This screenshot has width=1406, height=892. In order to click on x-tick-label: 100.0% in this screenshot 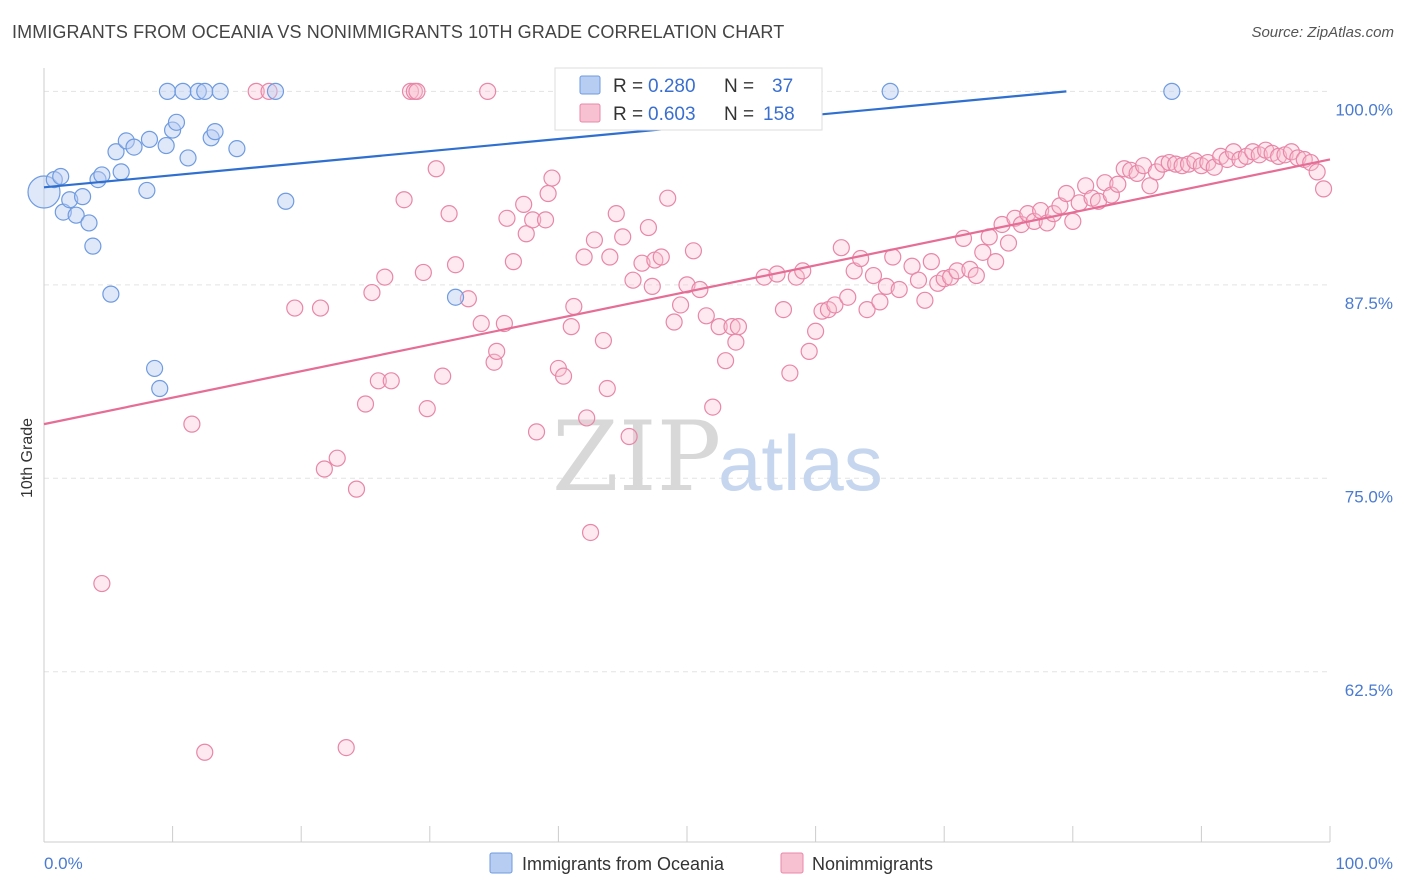, I will do `click(1364, 863)`.